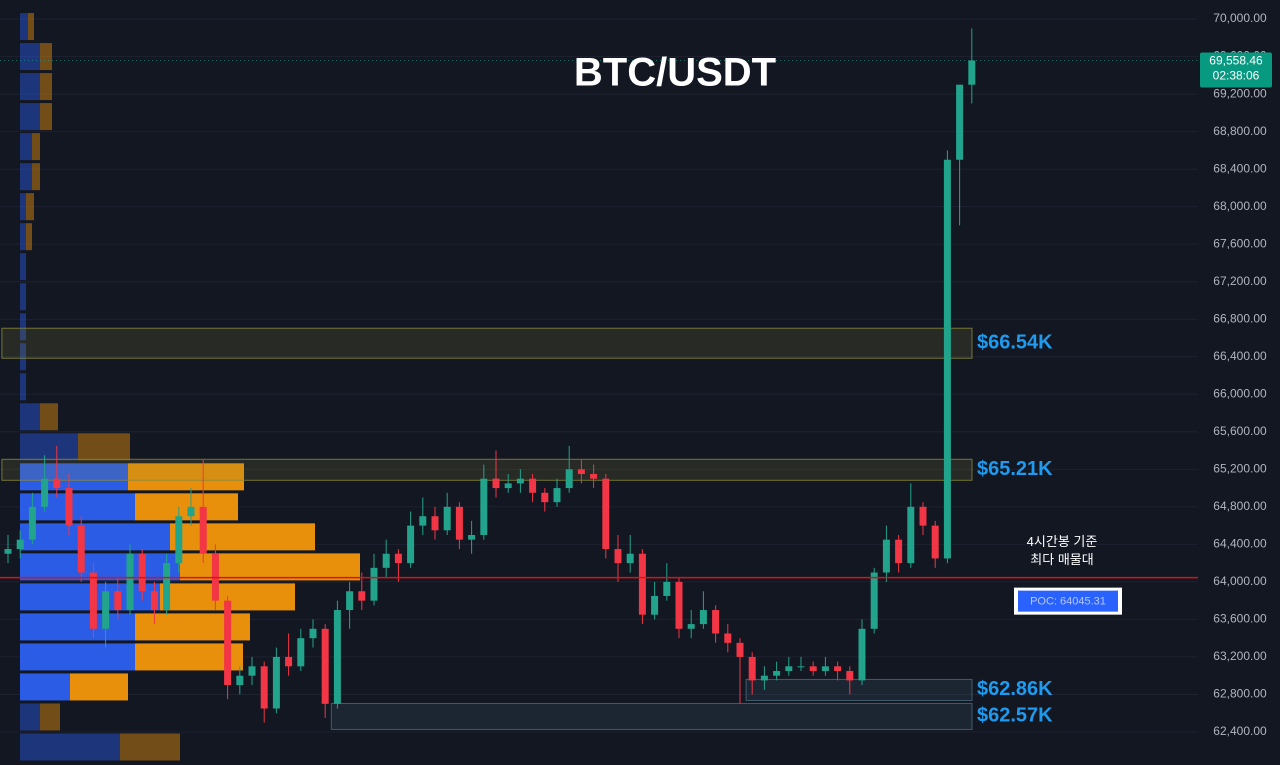 Image resolution: width=1280 pixels, height=765 pixels. What do you see at coordinates (1240, 318) in the screenshot?
I see `y-tick-label: 66,800.00` at bounding box center [1240, 318].